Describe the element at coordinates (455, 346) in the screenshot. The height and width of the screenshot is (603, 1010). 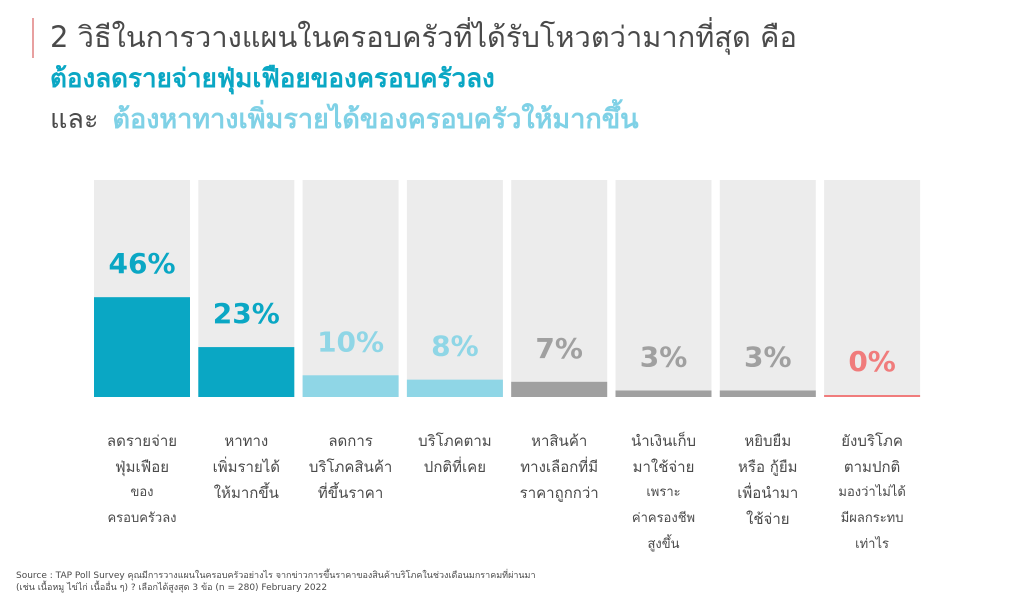
I see `bar-value-label: 8%` at that location.